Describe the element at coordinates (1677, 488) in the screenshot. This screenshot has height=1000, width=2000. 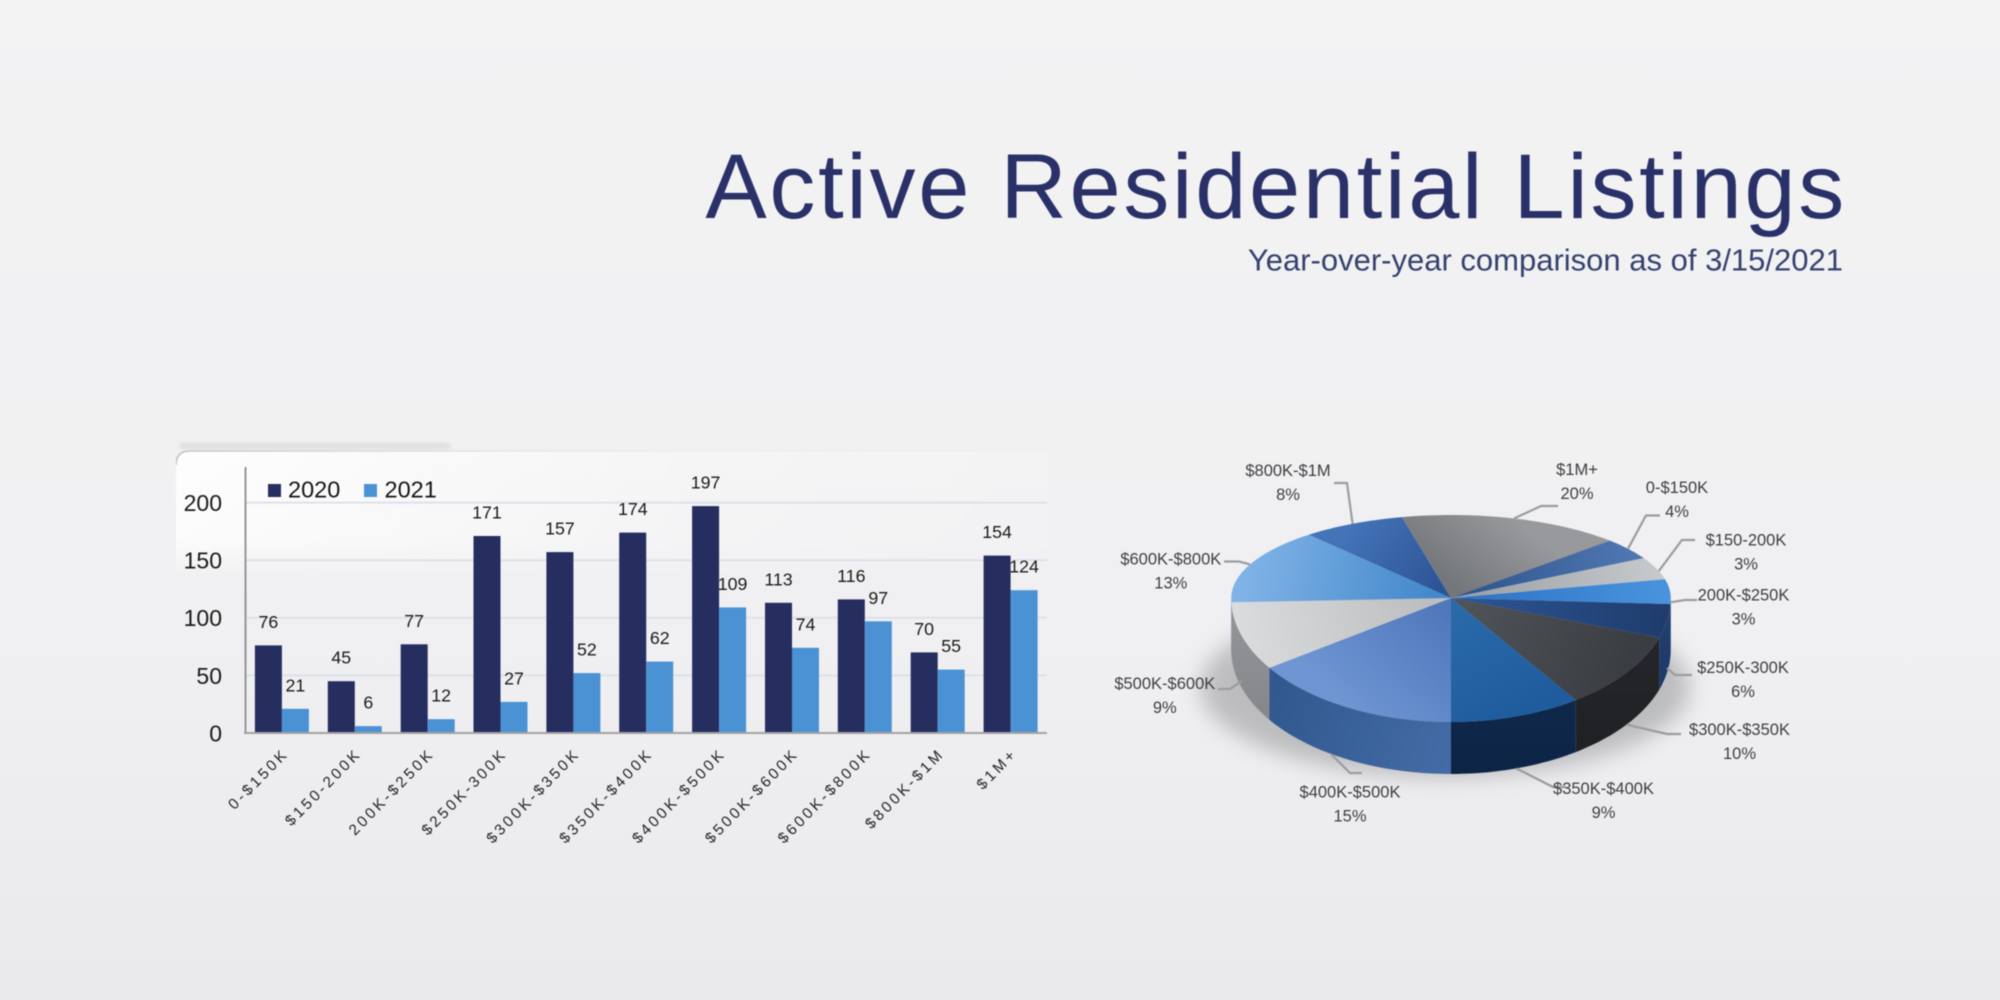
I see `svg-text: 0-$150K` at that location.